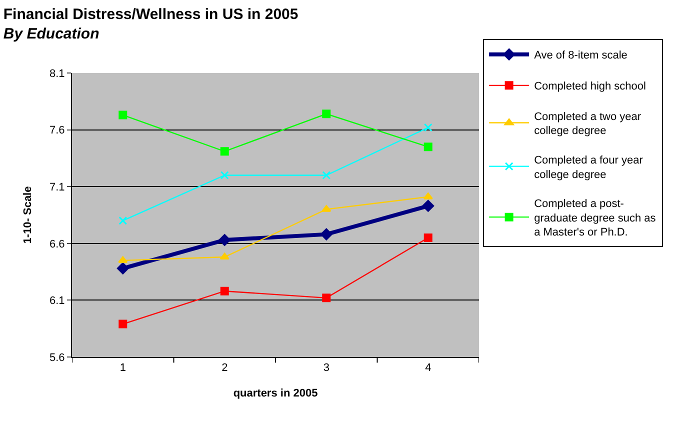 This screenshot has width=679, height=426. I want to click on legend-label: Ave of 8-item scale, so click(581, 56).